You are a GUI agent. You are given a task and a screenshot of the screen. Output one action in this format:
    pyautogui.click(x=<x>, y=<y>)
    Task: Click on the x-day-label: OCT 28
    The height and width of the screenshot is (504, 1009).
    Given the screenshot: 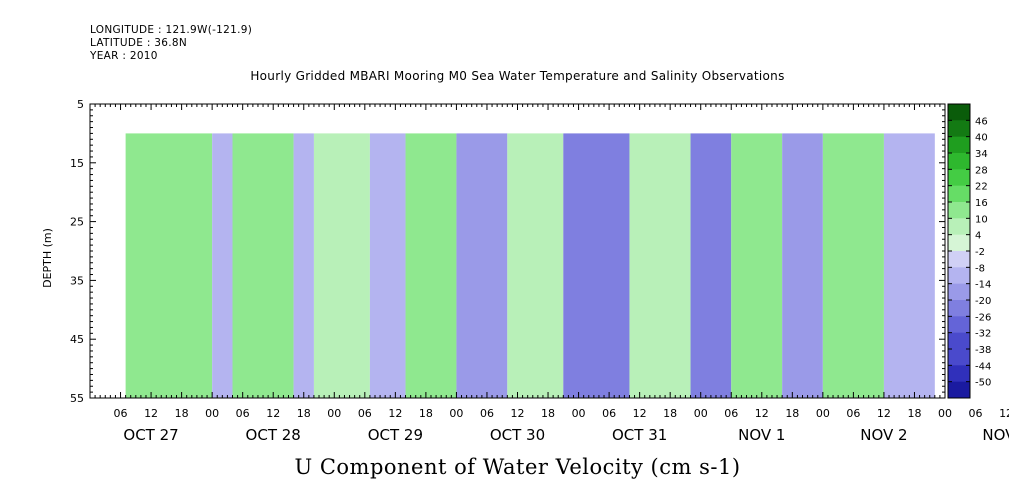 What is the action you would take?
    pyautogui.click(x=273, y=435)
    